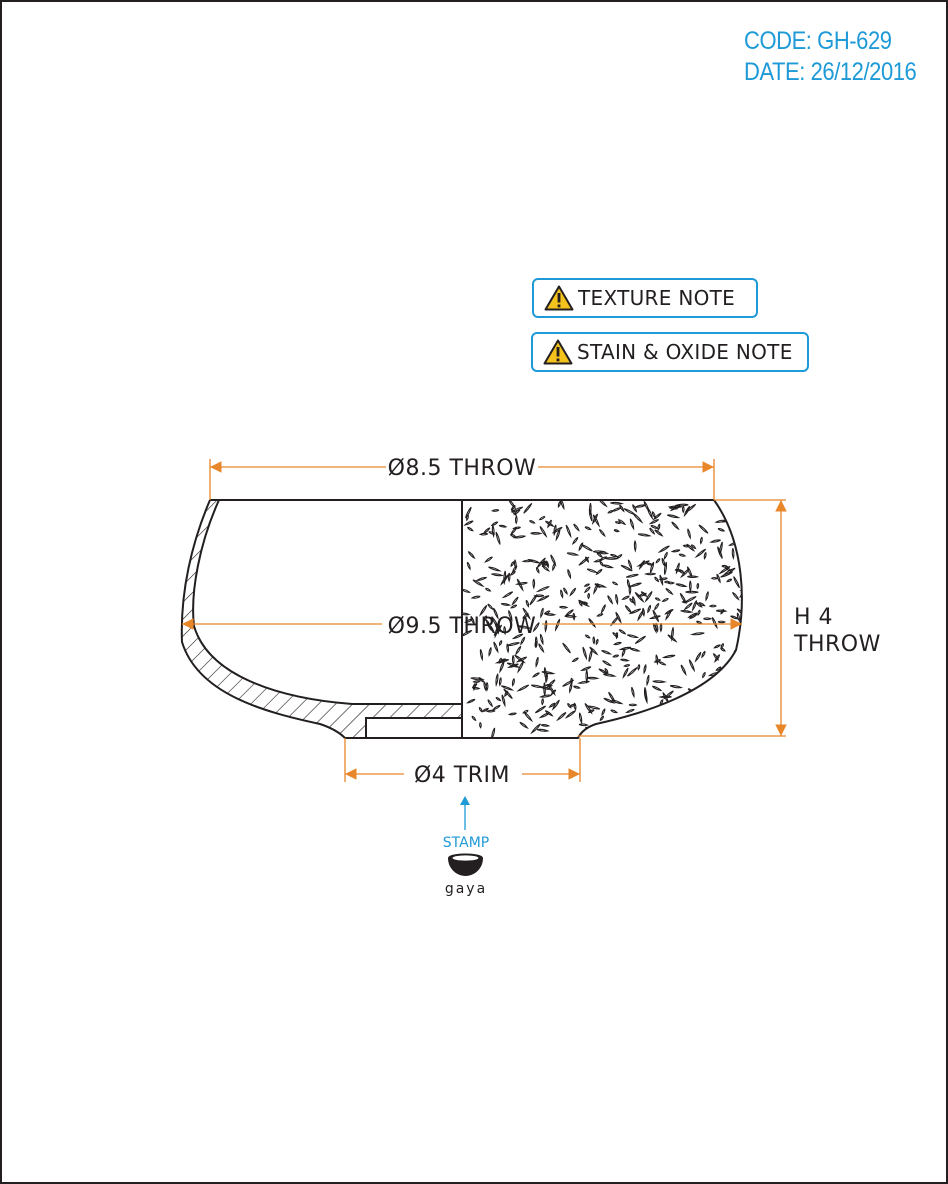  Describe the element at coordinates (670, 352) in the screenshot. I see `stain-oxide-note-button: STAIN & OXIDE NOTE` at that location.